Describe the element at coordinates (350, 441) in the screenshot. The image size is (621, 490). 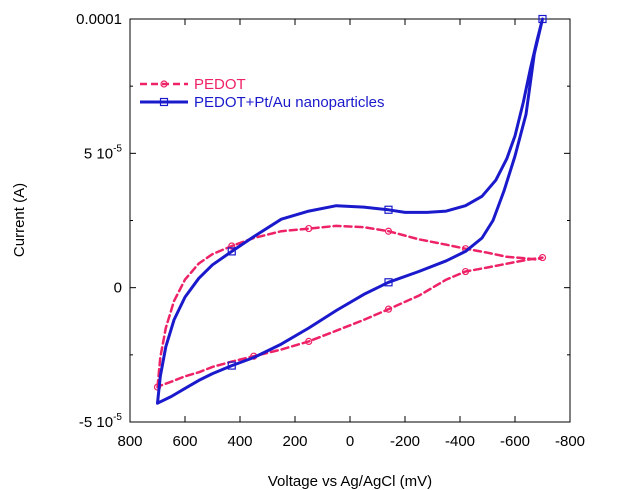
I see `x-tick-label: 0` at that location.